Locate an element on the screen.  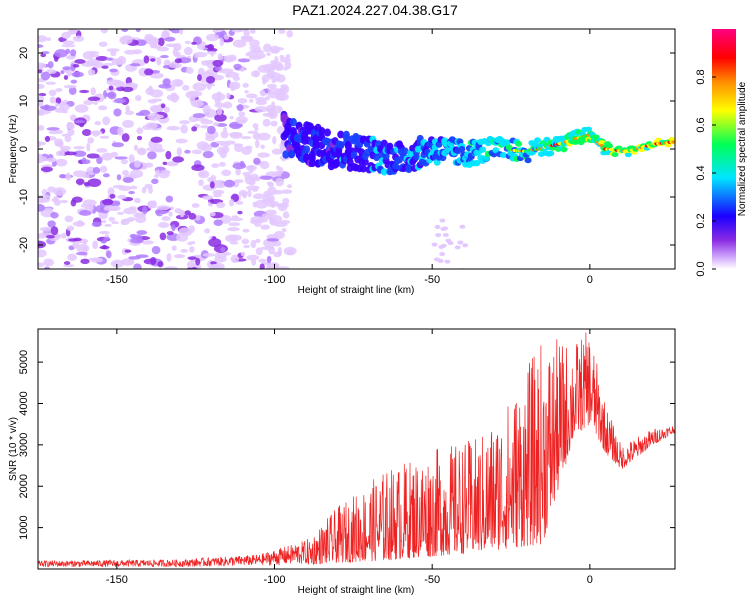
colorbar-tick-label: 0.6 is located at coordinates (701, 124).